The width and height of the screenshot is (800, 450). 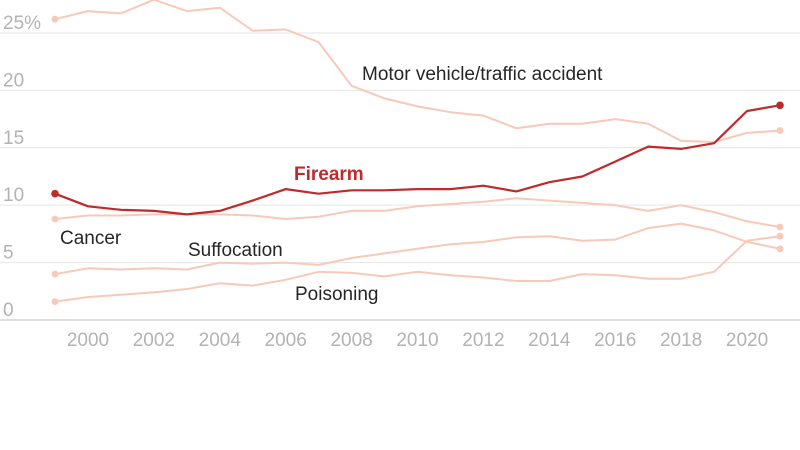 I want to click on y-tick-label: 20, so click(x=13, y=80).